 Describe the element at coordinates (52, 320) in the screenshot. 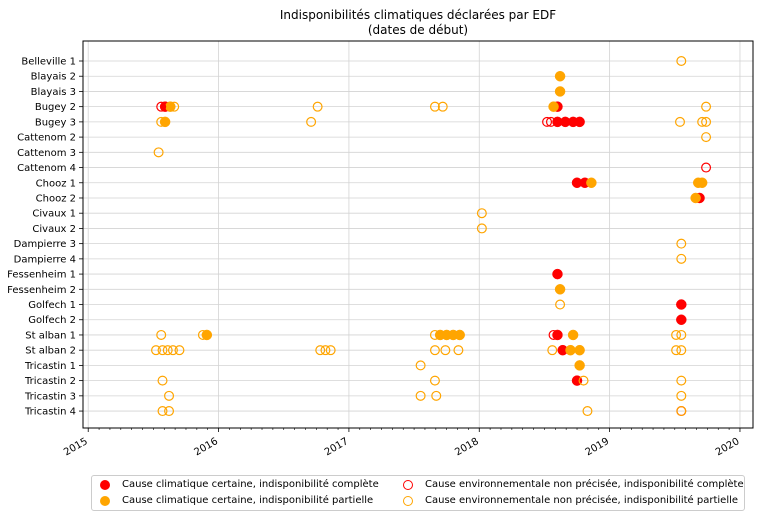

I see `y-tick-label: Golfech 2` at that location.